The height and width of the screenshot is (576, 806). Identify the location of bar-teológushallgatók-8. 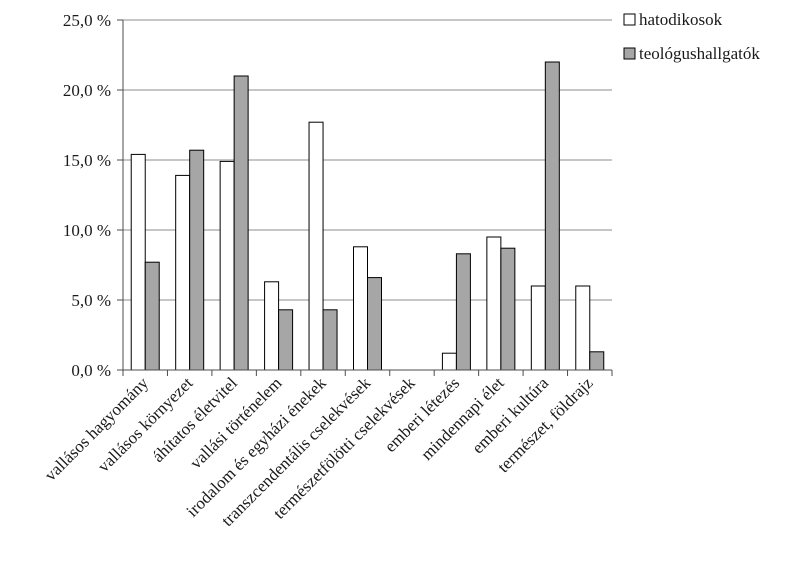
(508, 309).